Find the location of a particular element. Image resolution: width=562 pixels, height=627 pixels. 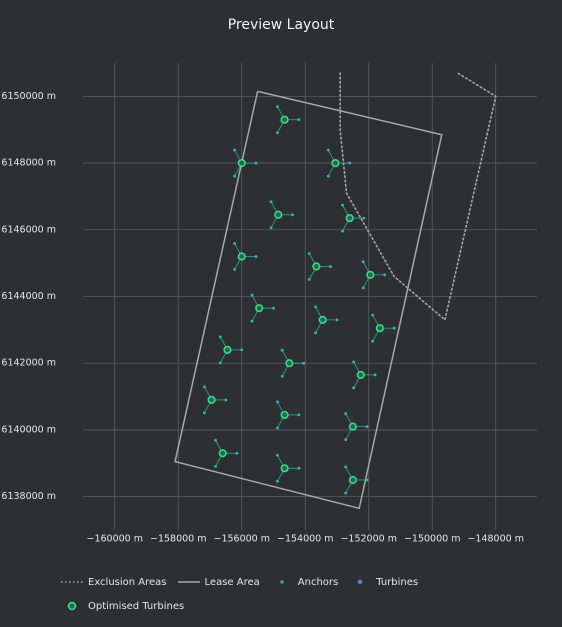

ring-icon is located at coordinates (72, 606).